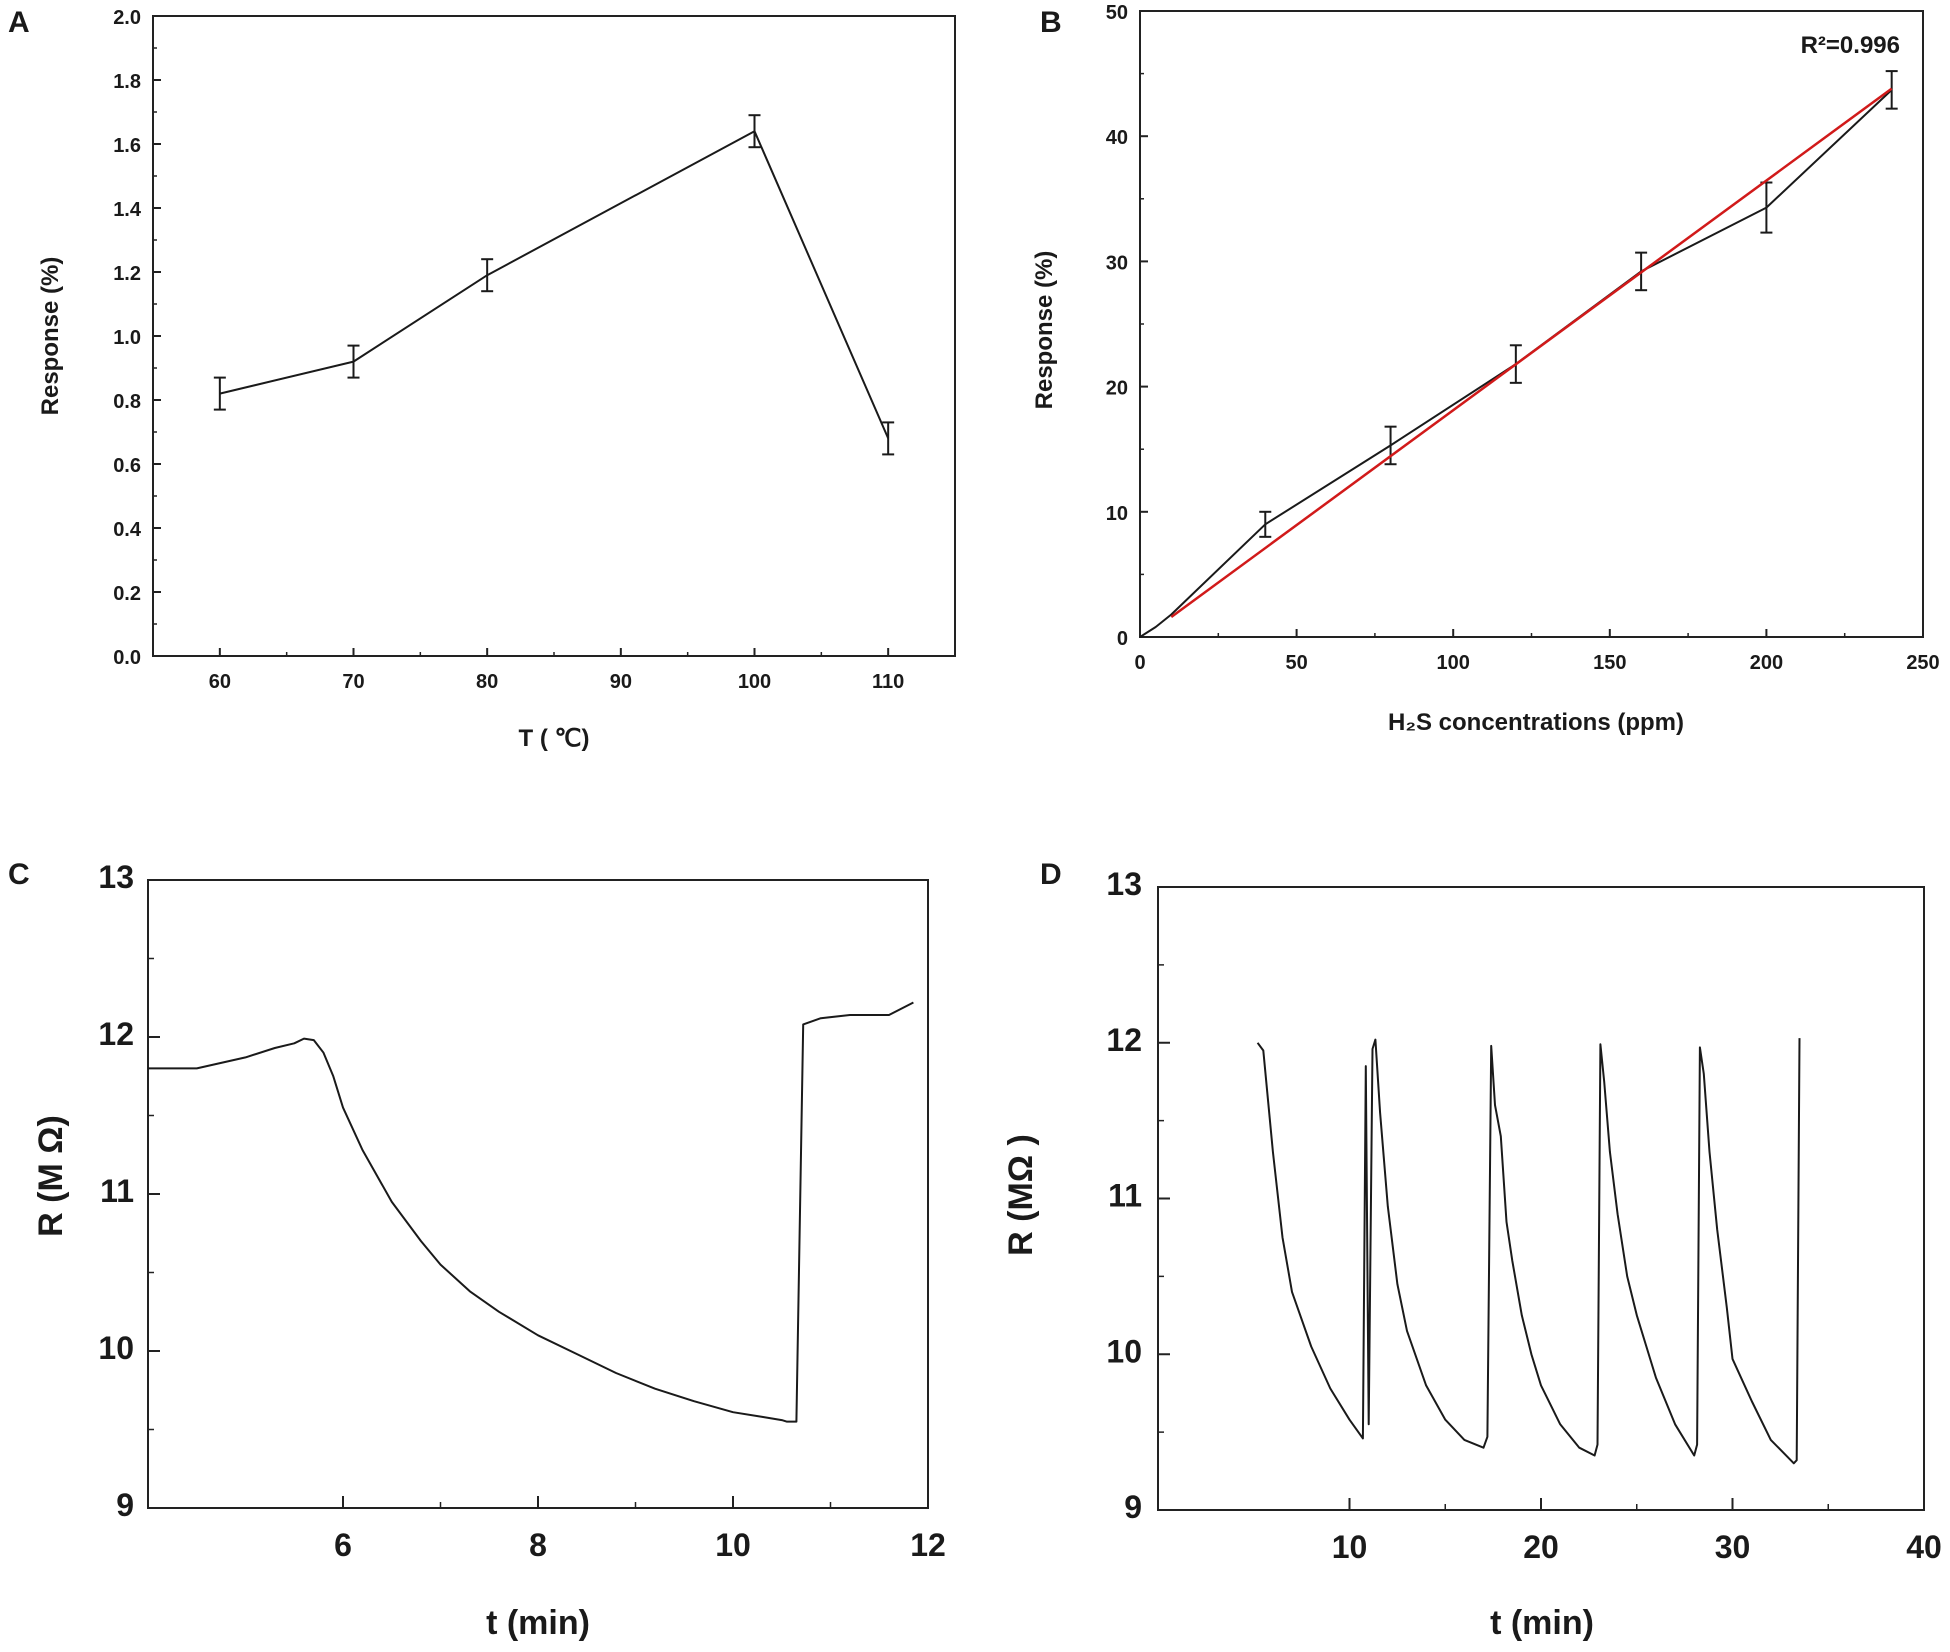 The image size is (1950, 1652). What do you see at coordinates (117, 1191) in the screenshot?
I see `panel-c-y-tick-label: 11` at bounding box center [117, 1191].